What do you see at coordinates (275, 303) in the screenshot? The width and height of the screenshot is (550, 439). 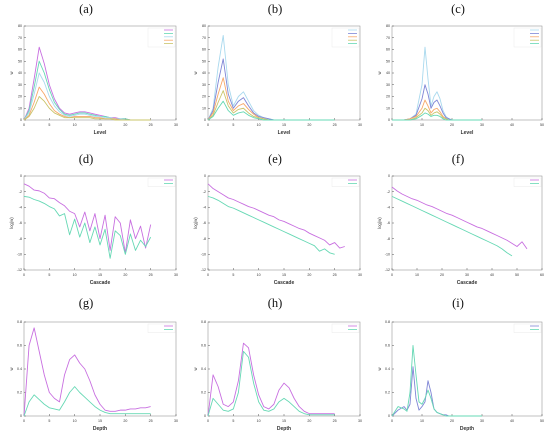 I see `panel-letter-h: (h)` at bounding box center [275, 303].